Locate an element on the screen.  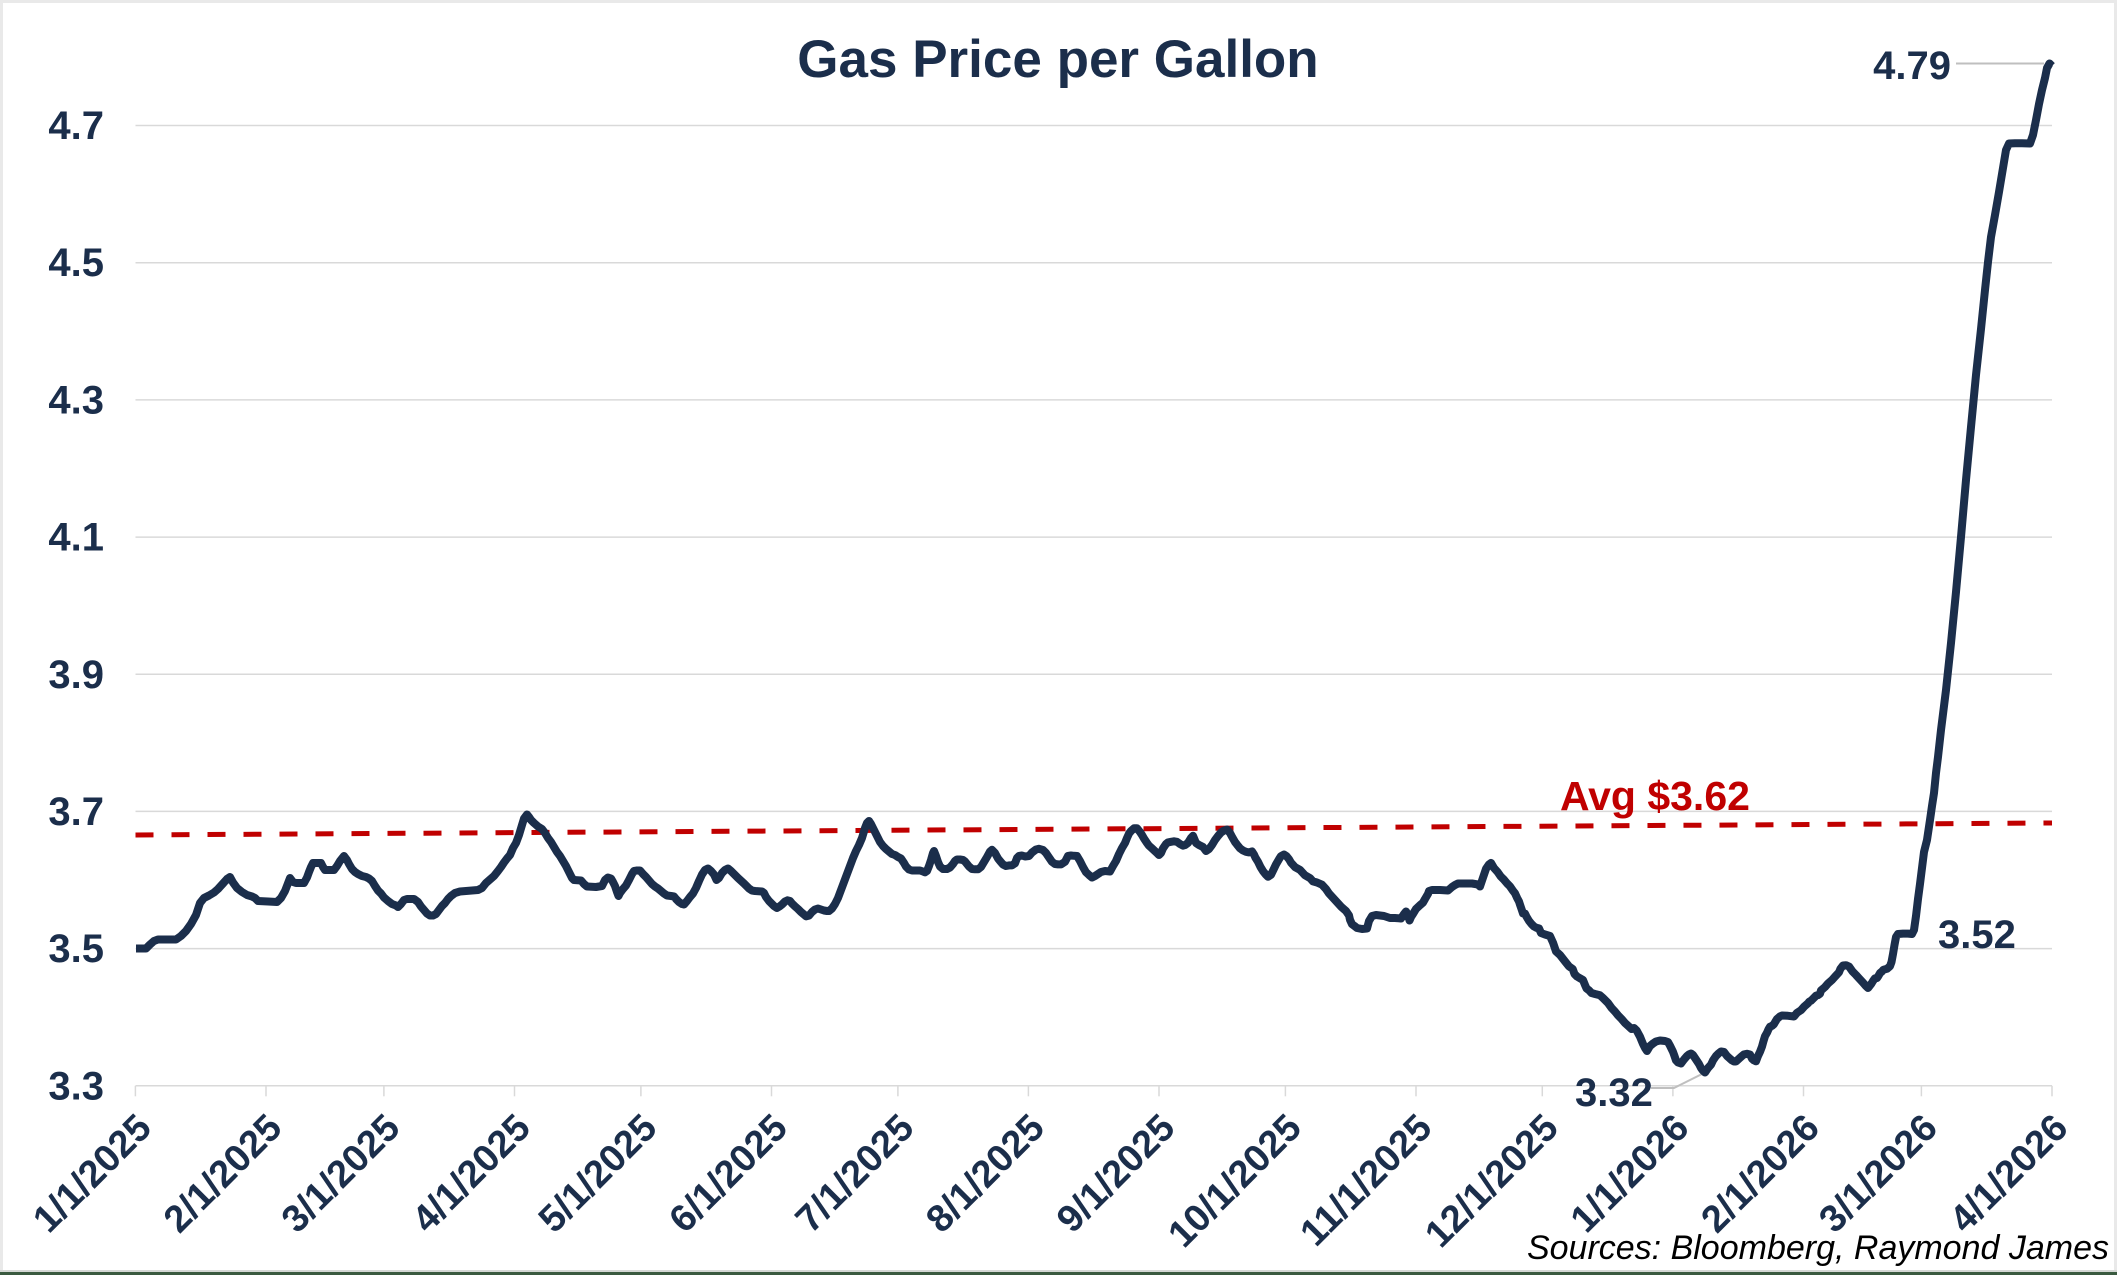
svg-text: 3.52 is located at coordinates (1977, 935).